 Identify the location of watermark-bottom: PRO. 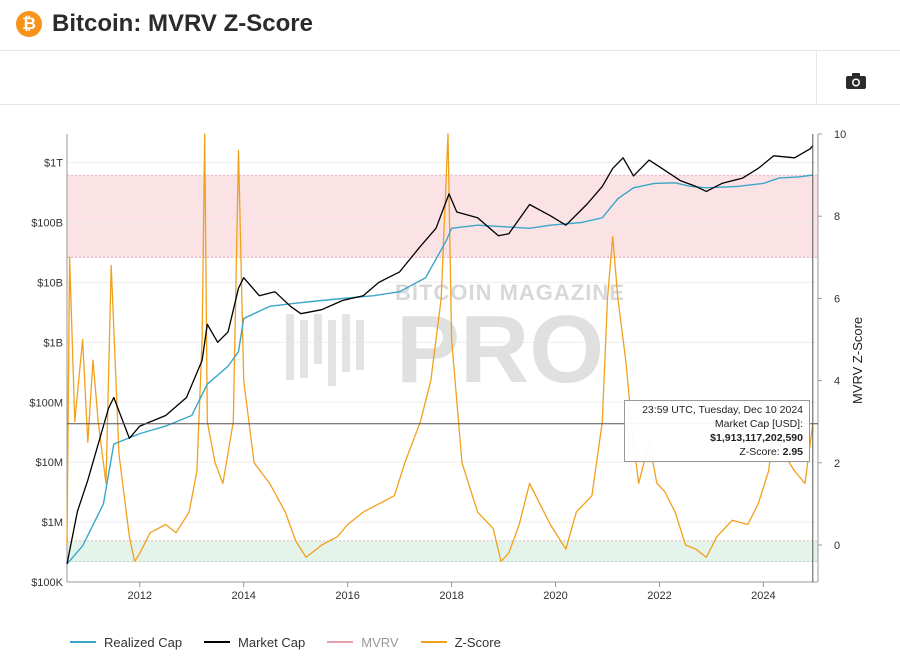
(500, 349).